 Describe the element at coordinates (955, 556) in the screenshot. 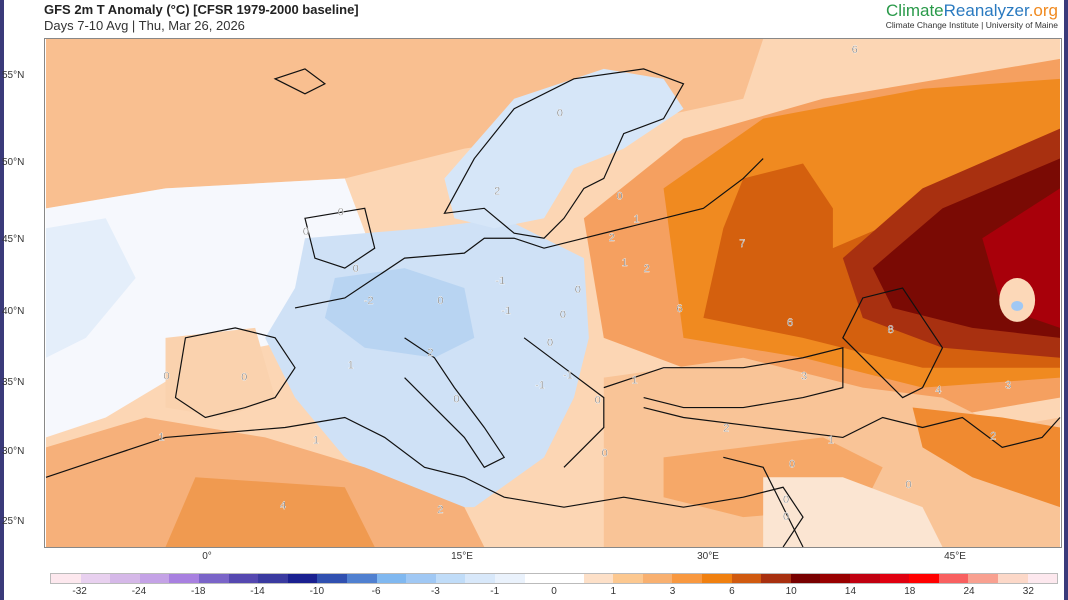

I see `lon-label: 45°E` at that location.